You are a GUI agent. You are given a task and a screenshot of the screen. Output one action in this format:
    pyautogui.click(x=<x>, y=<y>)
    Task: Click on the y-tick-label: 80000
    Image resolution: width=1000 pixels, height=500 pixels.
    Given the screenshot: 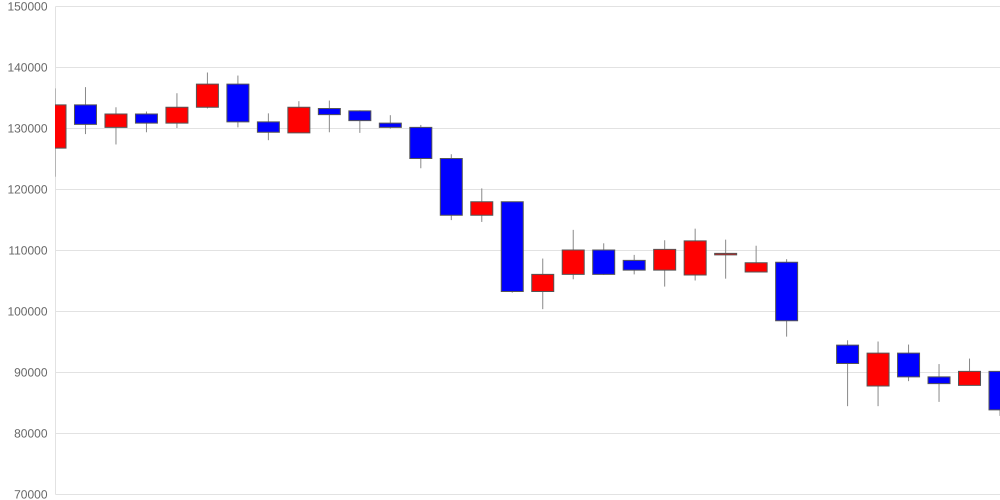 What is the action you would take?
    pyautogui.click(x=31, y=433)
    